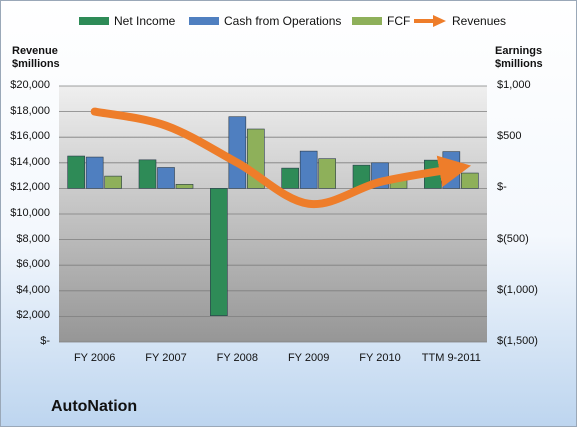 The image size is (577, 427). Describe the element at coordinates (33, 315) in the screenshot. I see `left-tick-label-9: $2,000` at that location.